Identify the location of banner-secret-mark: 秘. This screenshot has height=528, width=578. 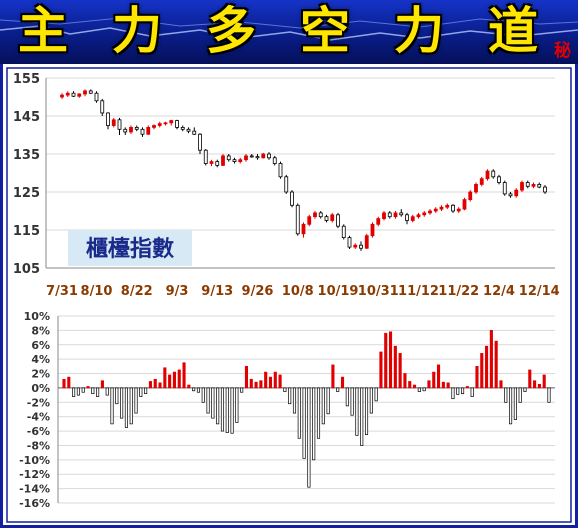
(562, 51).